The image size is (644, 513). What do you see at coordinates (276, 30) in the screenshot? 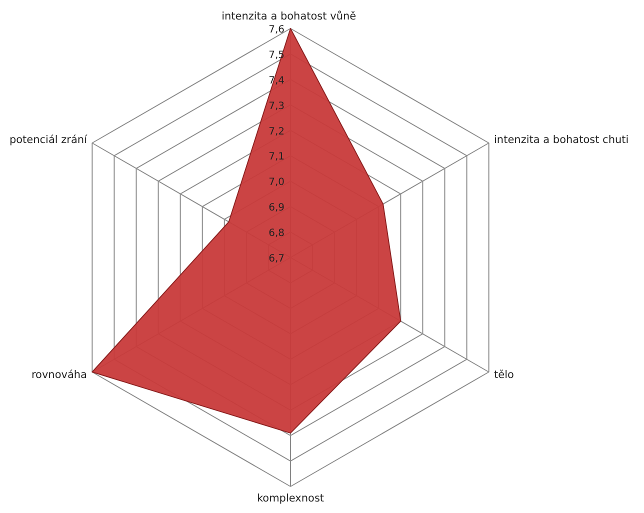
I see `y-tick-label: 7,6` at bounding box center [276, 30].